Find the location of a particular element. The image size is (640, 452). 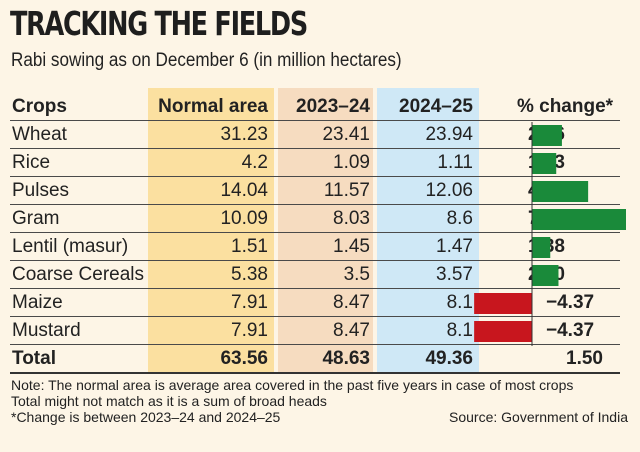

crop-name: Rice is located at coordinates (31, 162).